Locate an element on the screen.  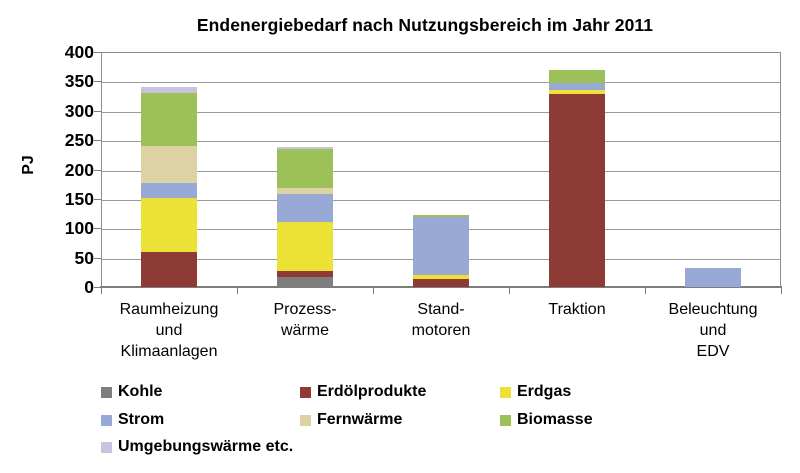
x-category-label-line: Traktion is located at coordinates (577, 309).